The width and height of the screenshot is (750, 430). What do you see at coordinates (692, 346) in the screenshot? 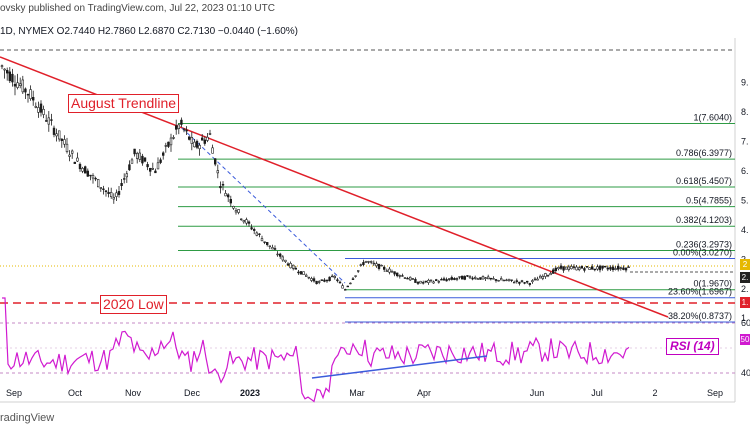
I see `rsi-label: RSI (14)` at bounding box center [692, 346].